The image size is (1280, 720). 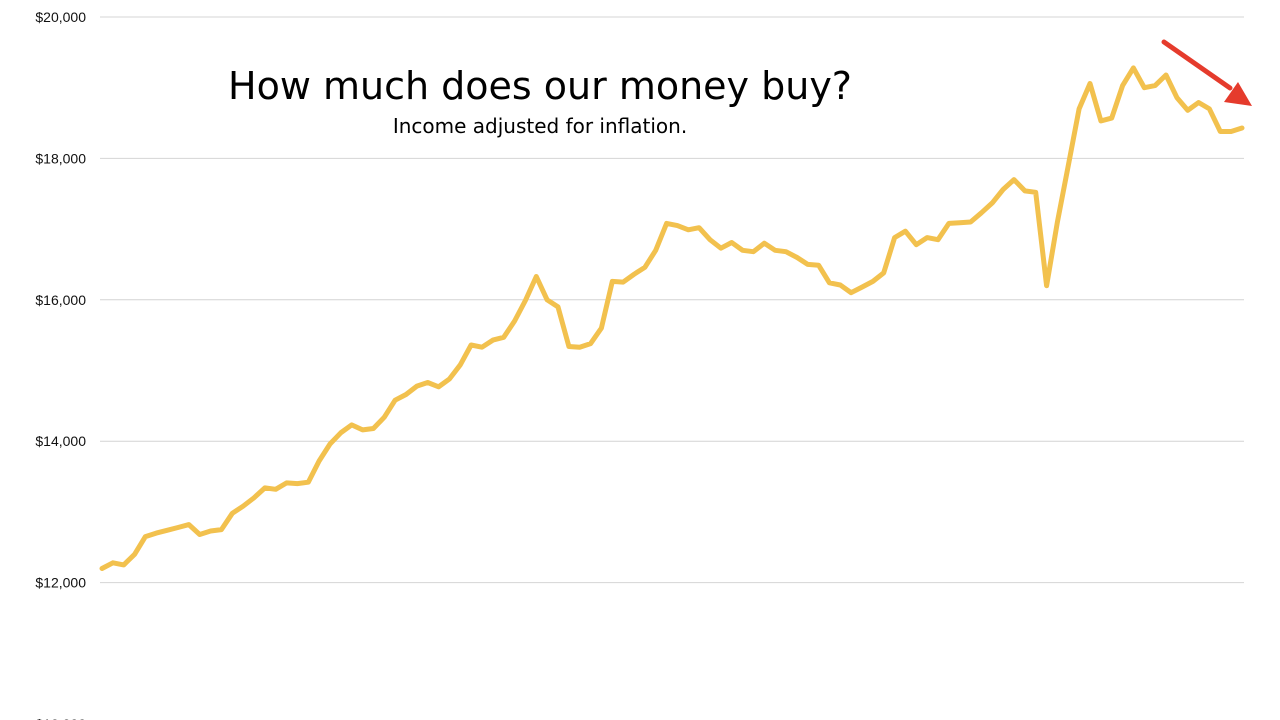 What do you see at coordinates (1197, 65) in the screenshot?
I see `arrow-shaft` at bounding box center [1197, 65].